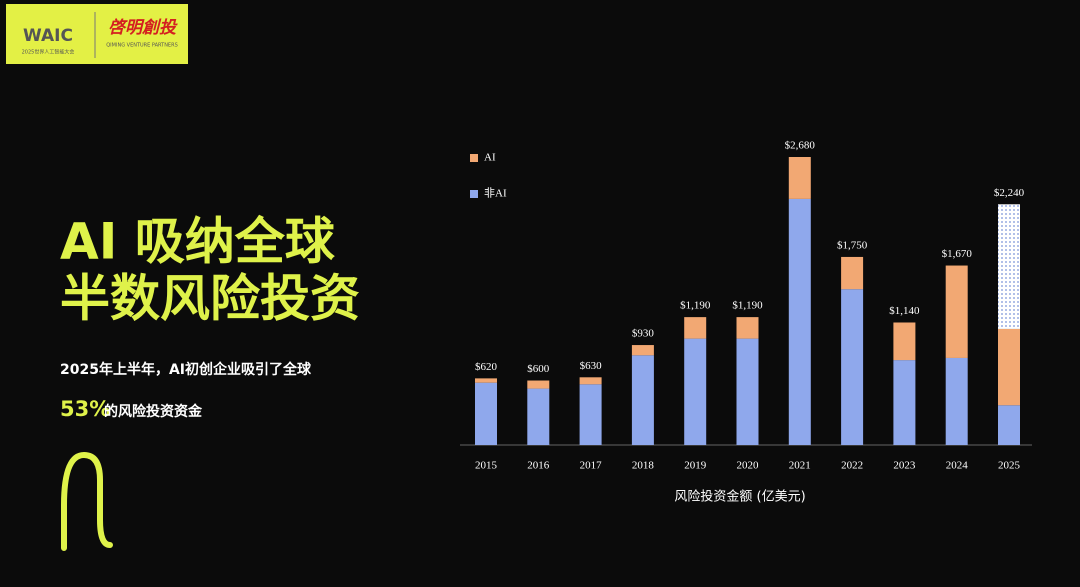 The height and width of the screenshot is (587, 1080). What do you see at coordinates (852, 466) in the screenshot?
I see `x-tick-label: 2022` at bounding box center [852, 466].